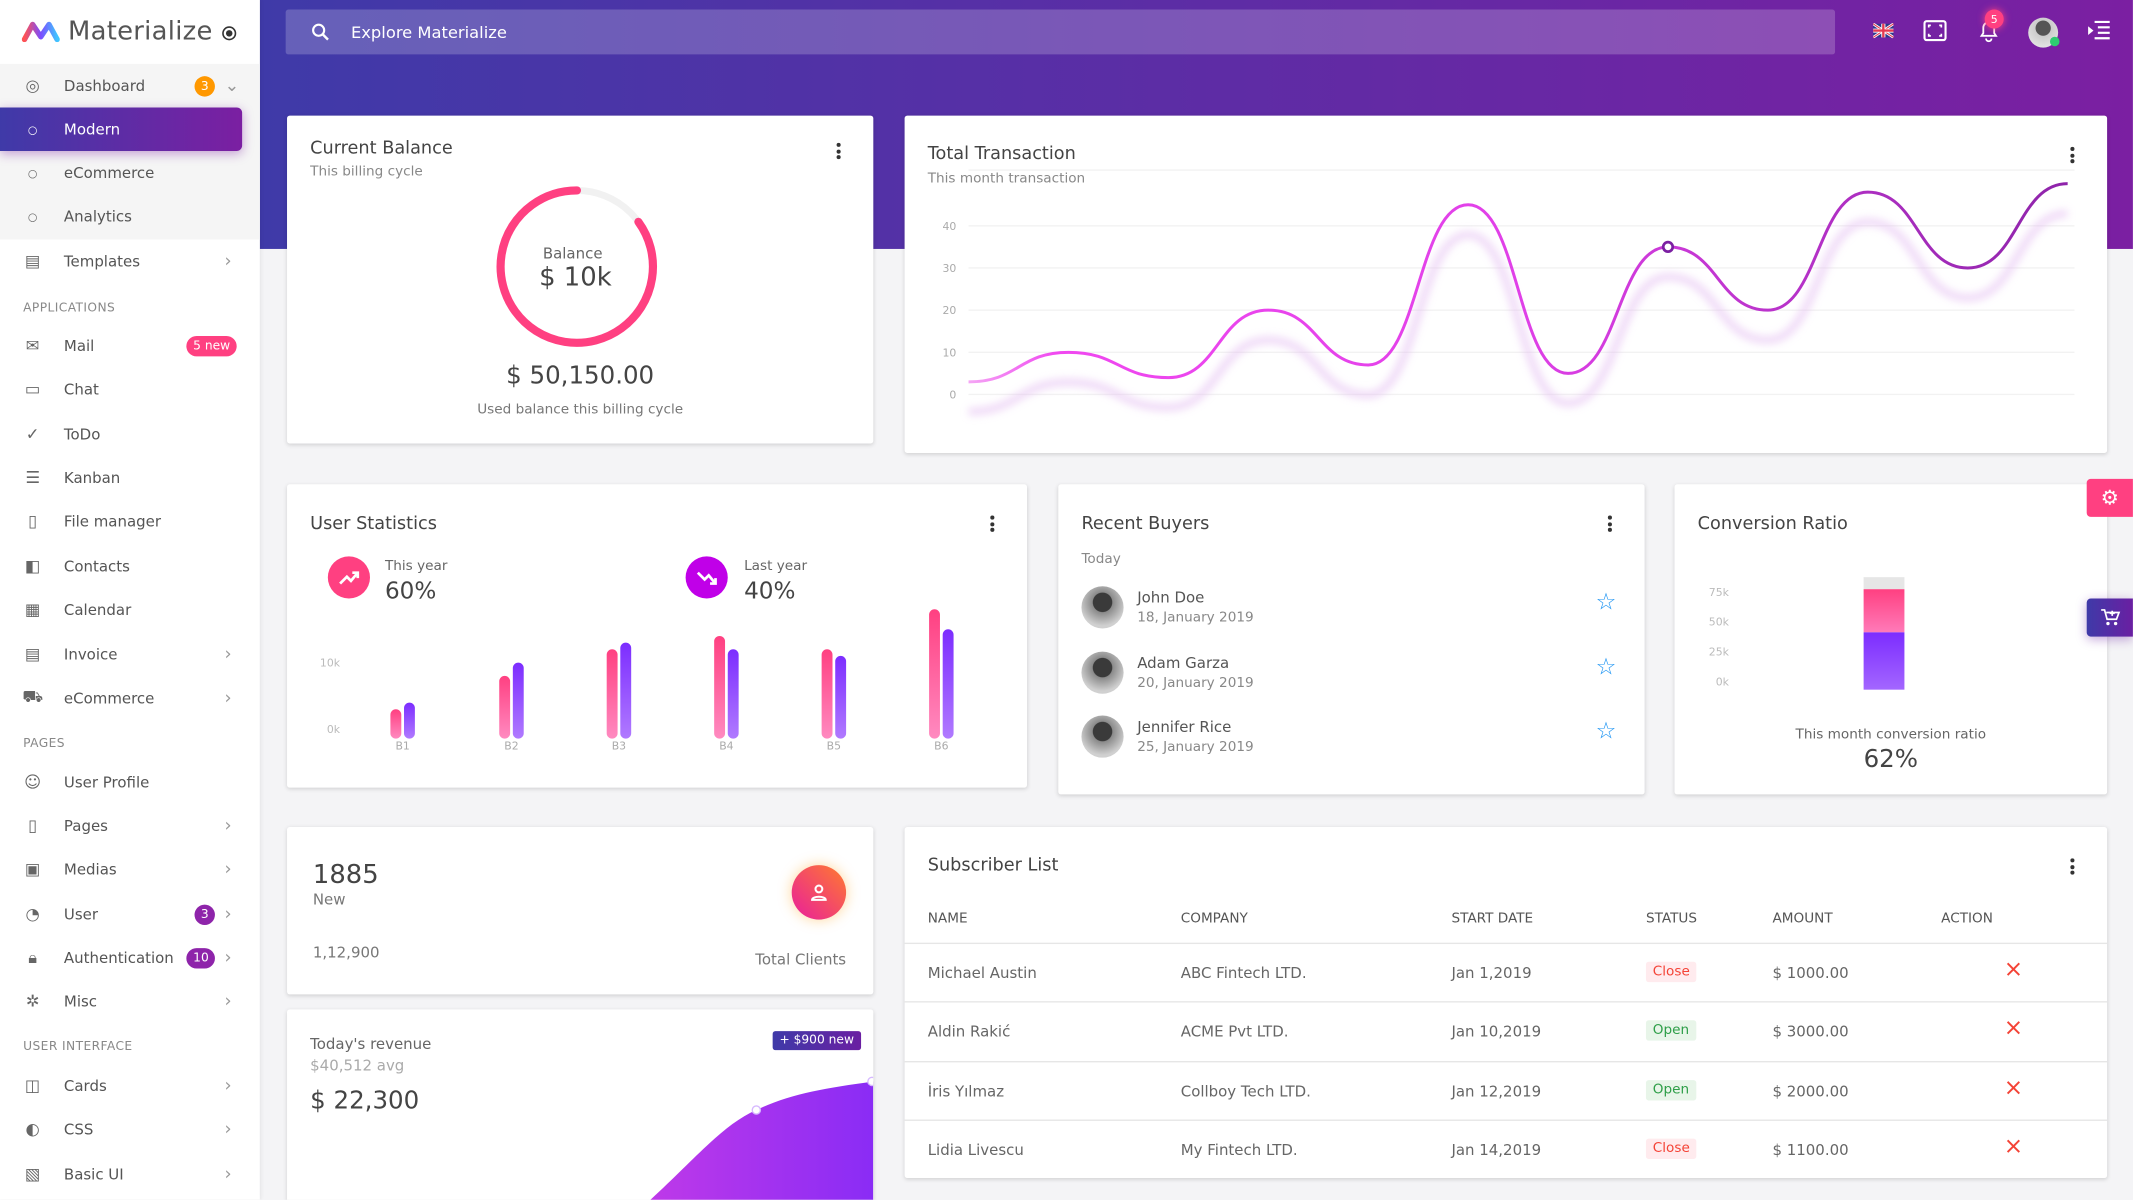 Image resolution: width=2133 pixels, height=1200 pixels. Describe the element at coordinates (130, 610) in the screenshot. I see `sidebar-item-calendar: ▦ Calendar` at that location.